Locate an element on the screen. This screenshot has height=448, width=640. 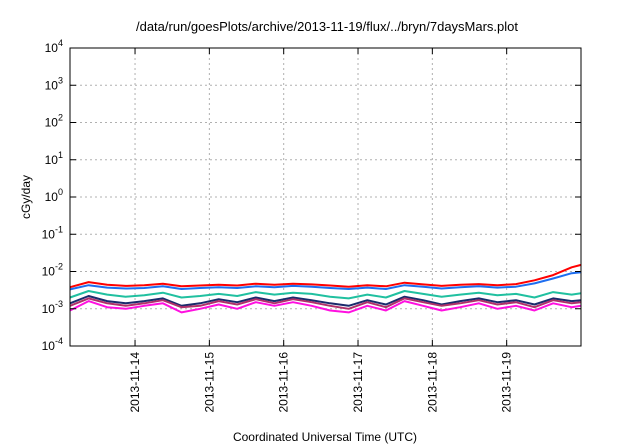
y-tick-label: 10¹ is located at coordinates (54, 158).